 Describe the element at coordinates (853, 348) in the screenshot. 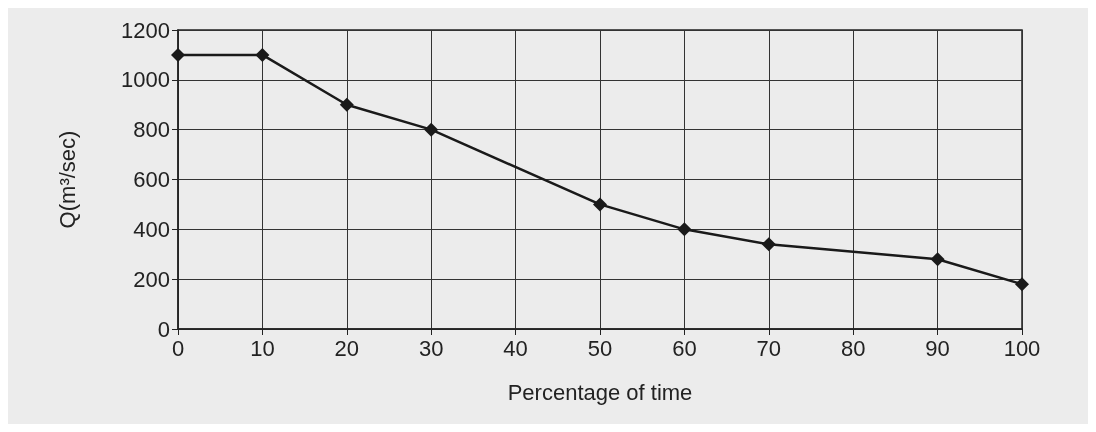

I see `x-tick-label: 80` at that location.